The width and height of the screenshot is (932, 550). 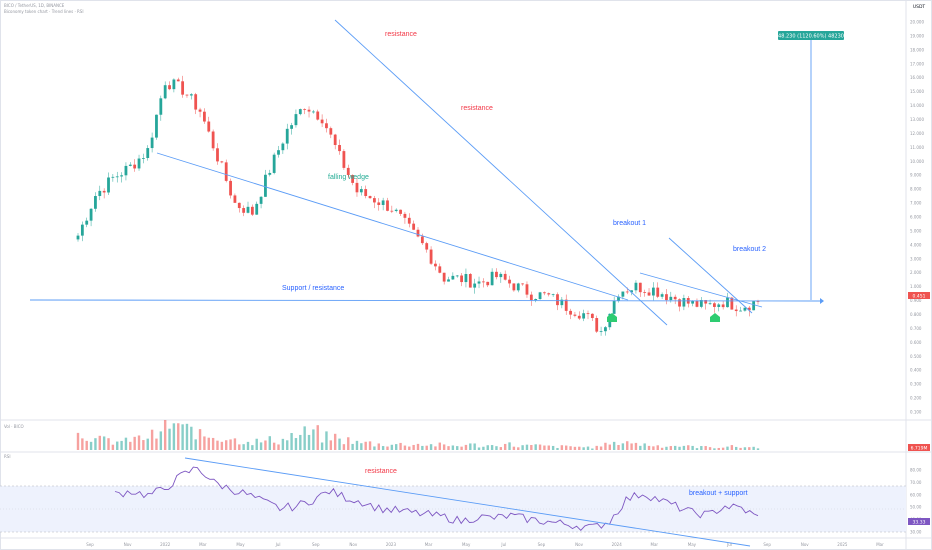 I want to click on volume-value-tag, so click(x=919, y=447).